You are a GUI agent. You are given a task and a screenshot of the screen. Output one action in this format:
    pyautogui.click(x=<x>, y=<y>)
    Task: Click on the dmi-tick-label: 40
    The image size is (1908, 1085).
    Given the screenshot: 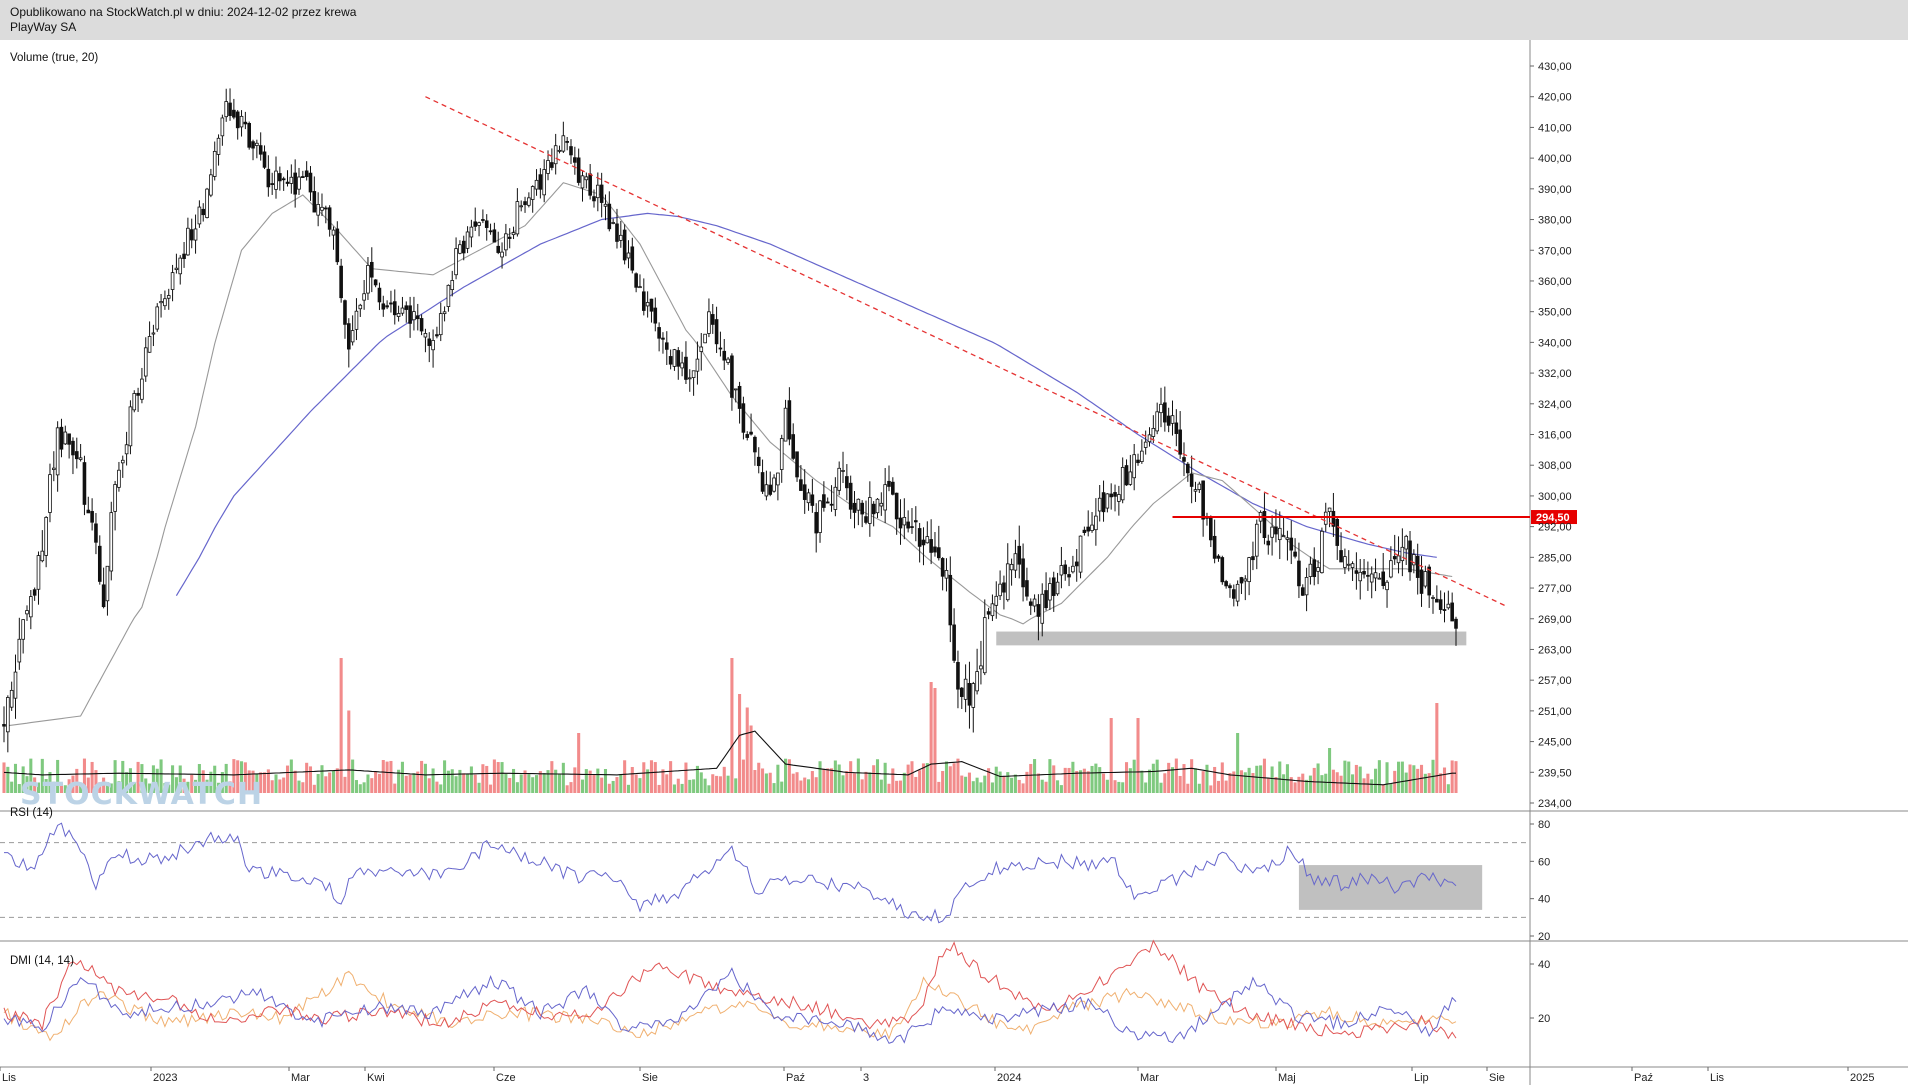 What is the action you would take?
    pyautogui.click(x=1544, y=965)
    